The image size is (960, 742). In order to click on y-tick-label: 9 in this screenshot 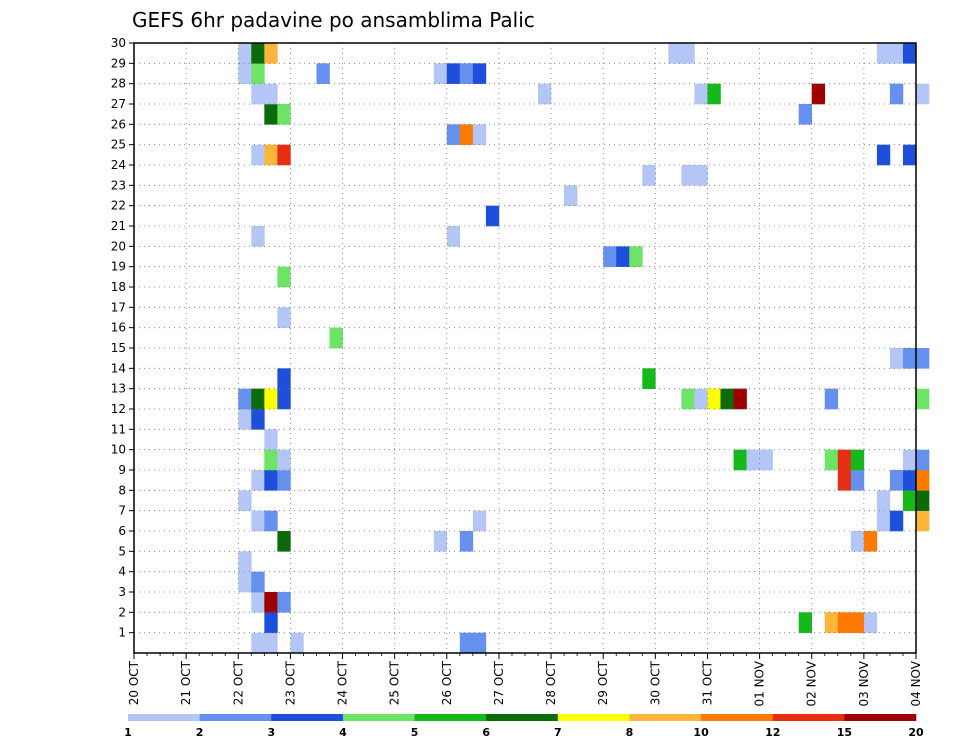, I will do `click(122, 470)`.